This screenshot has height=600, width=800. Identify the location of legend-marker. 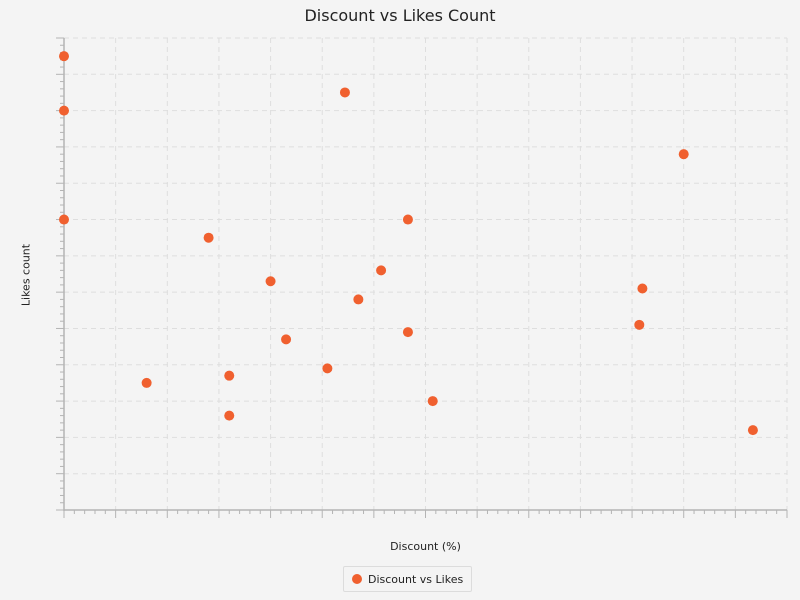
(357, 579).